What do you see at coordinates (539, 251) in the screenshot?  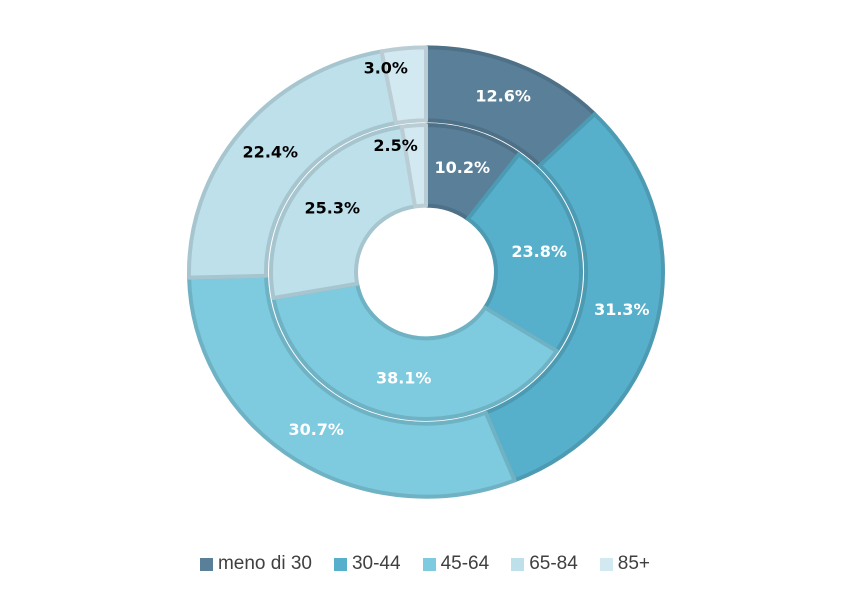 I see `inner-data-label: 23.8%` at bounding box center [539, 251].